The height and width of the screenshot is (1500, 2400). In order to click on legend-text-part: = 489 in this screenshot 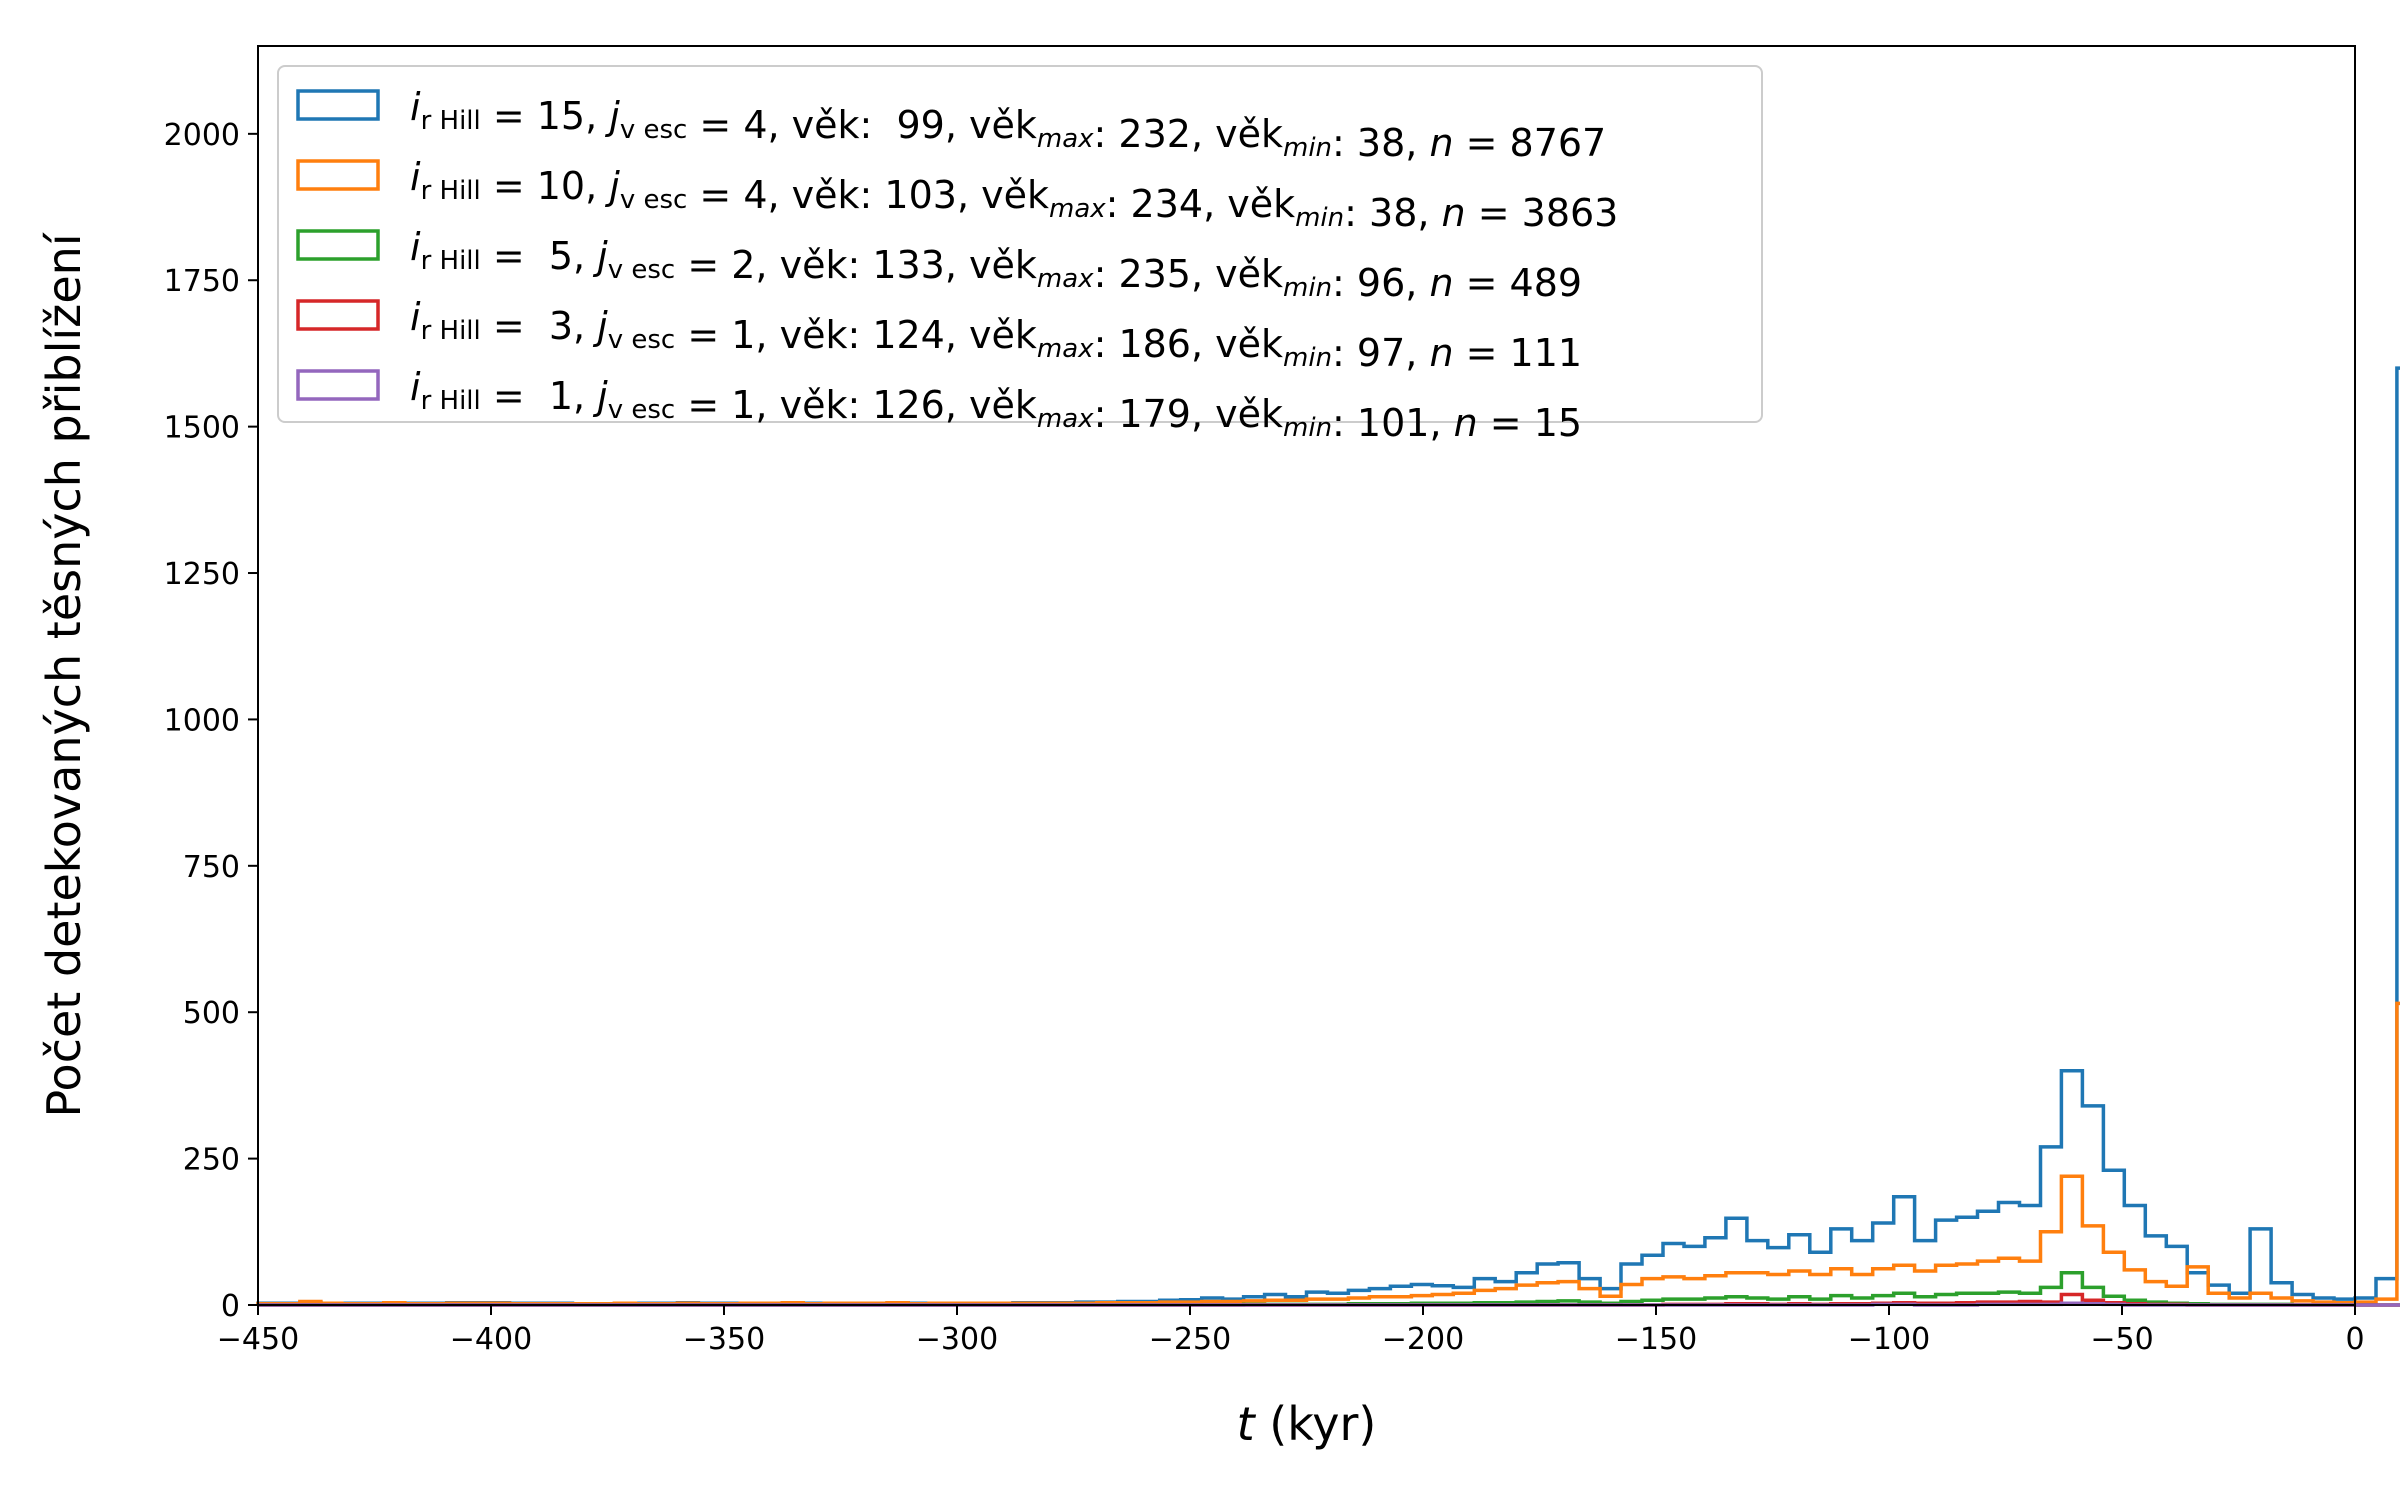, I will do `click(1518, 283)`.